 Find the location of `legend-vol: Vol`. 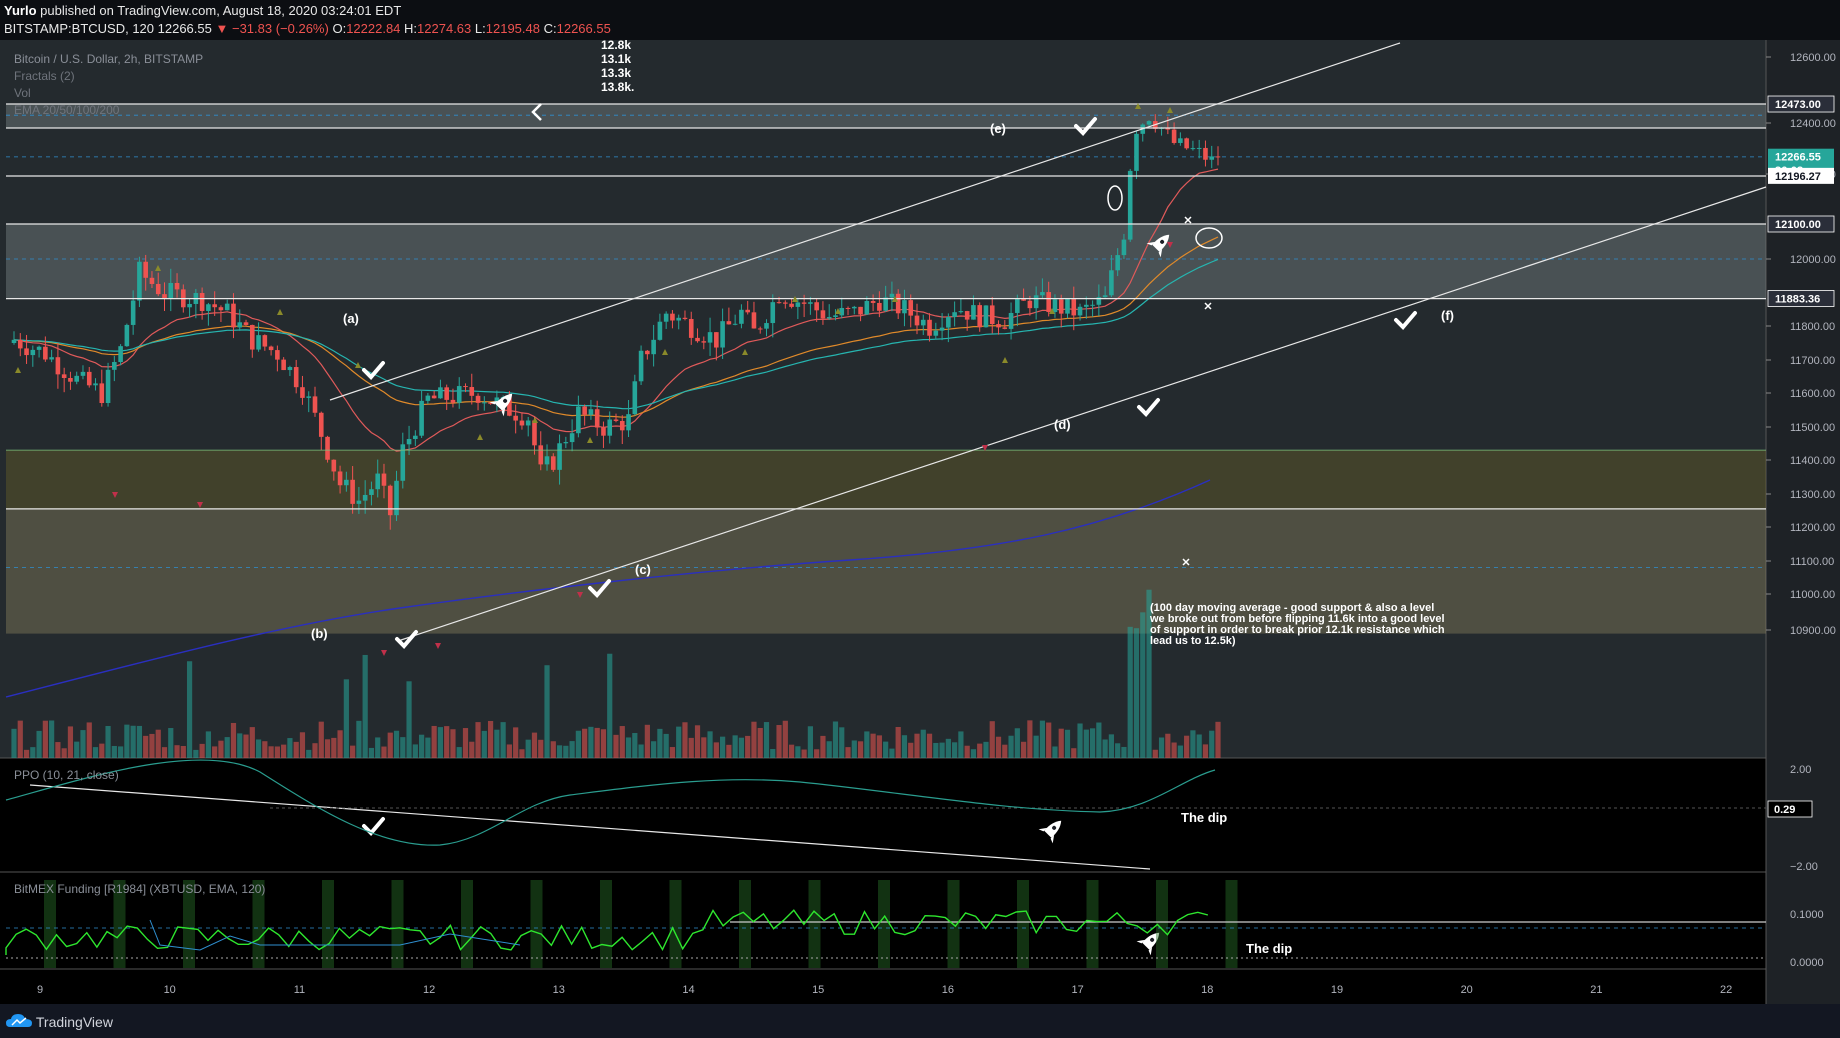

legend-vol: Vol is located at coordinates (22, 93).